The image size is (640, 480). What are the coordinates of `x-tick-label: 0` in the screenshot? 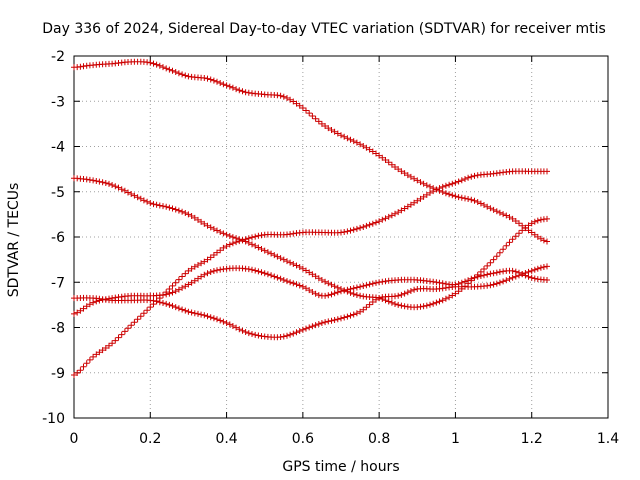 It's located at (74, 439).